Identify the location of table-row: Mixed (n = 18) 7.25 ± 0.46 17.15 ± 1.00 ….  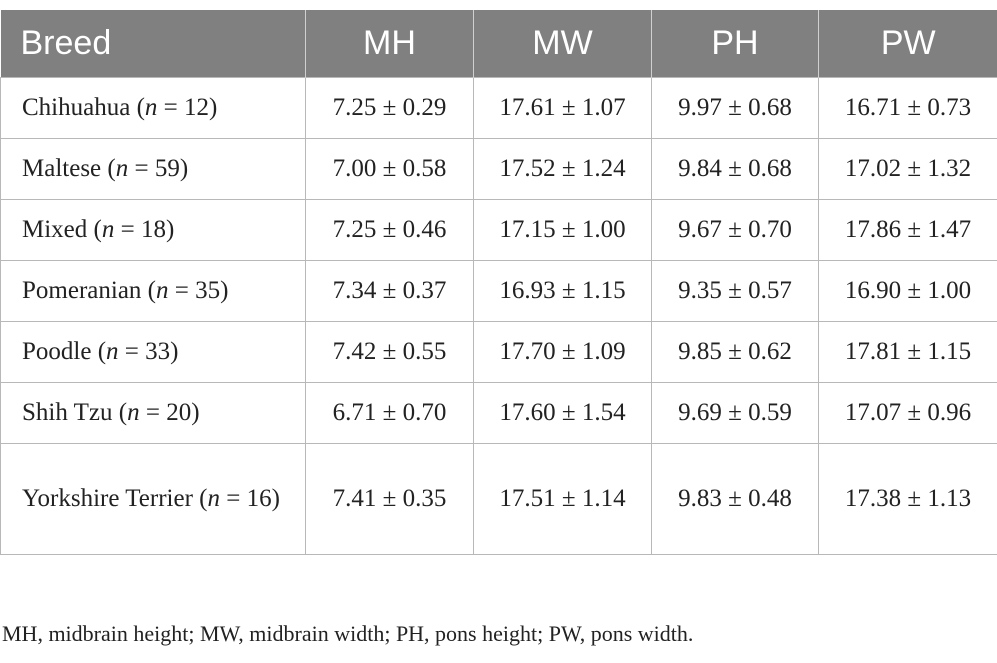
(498, 229).